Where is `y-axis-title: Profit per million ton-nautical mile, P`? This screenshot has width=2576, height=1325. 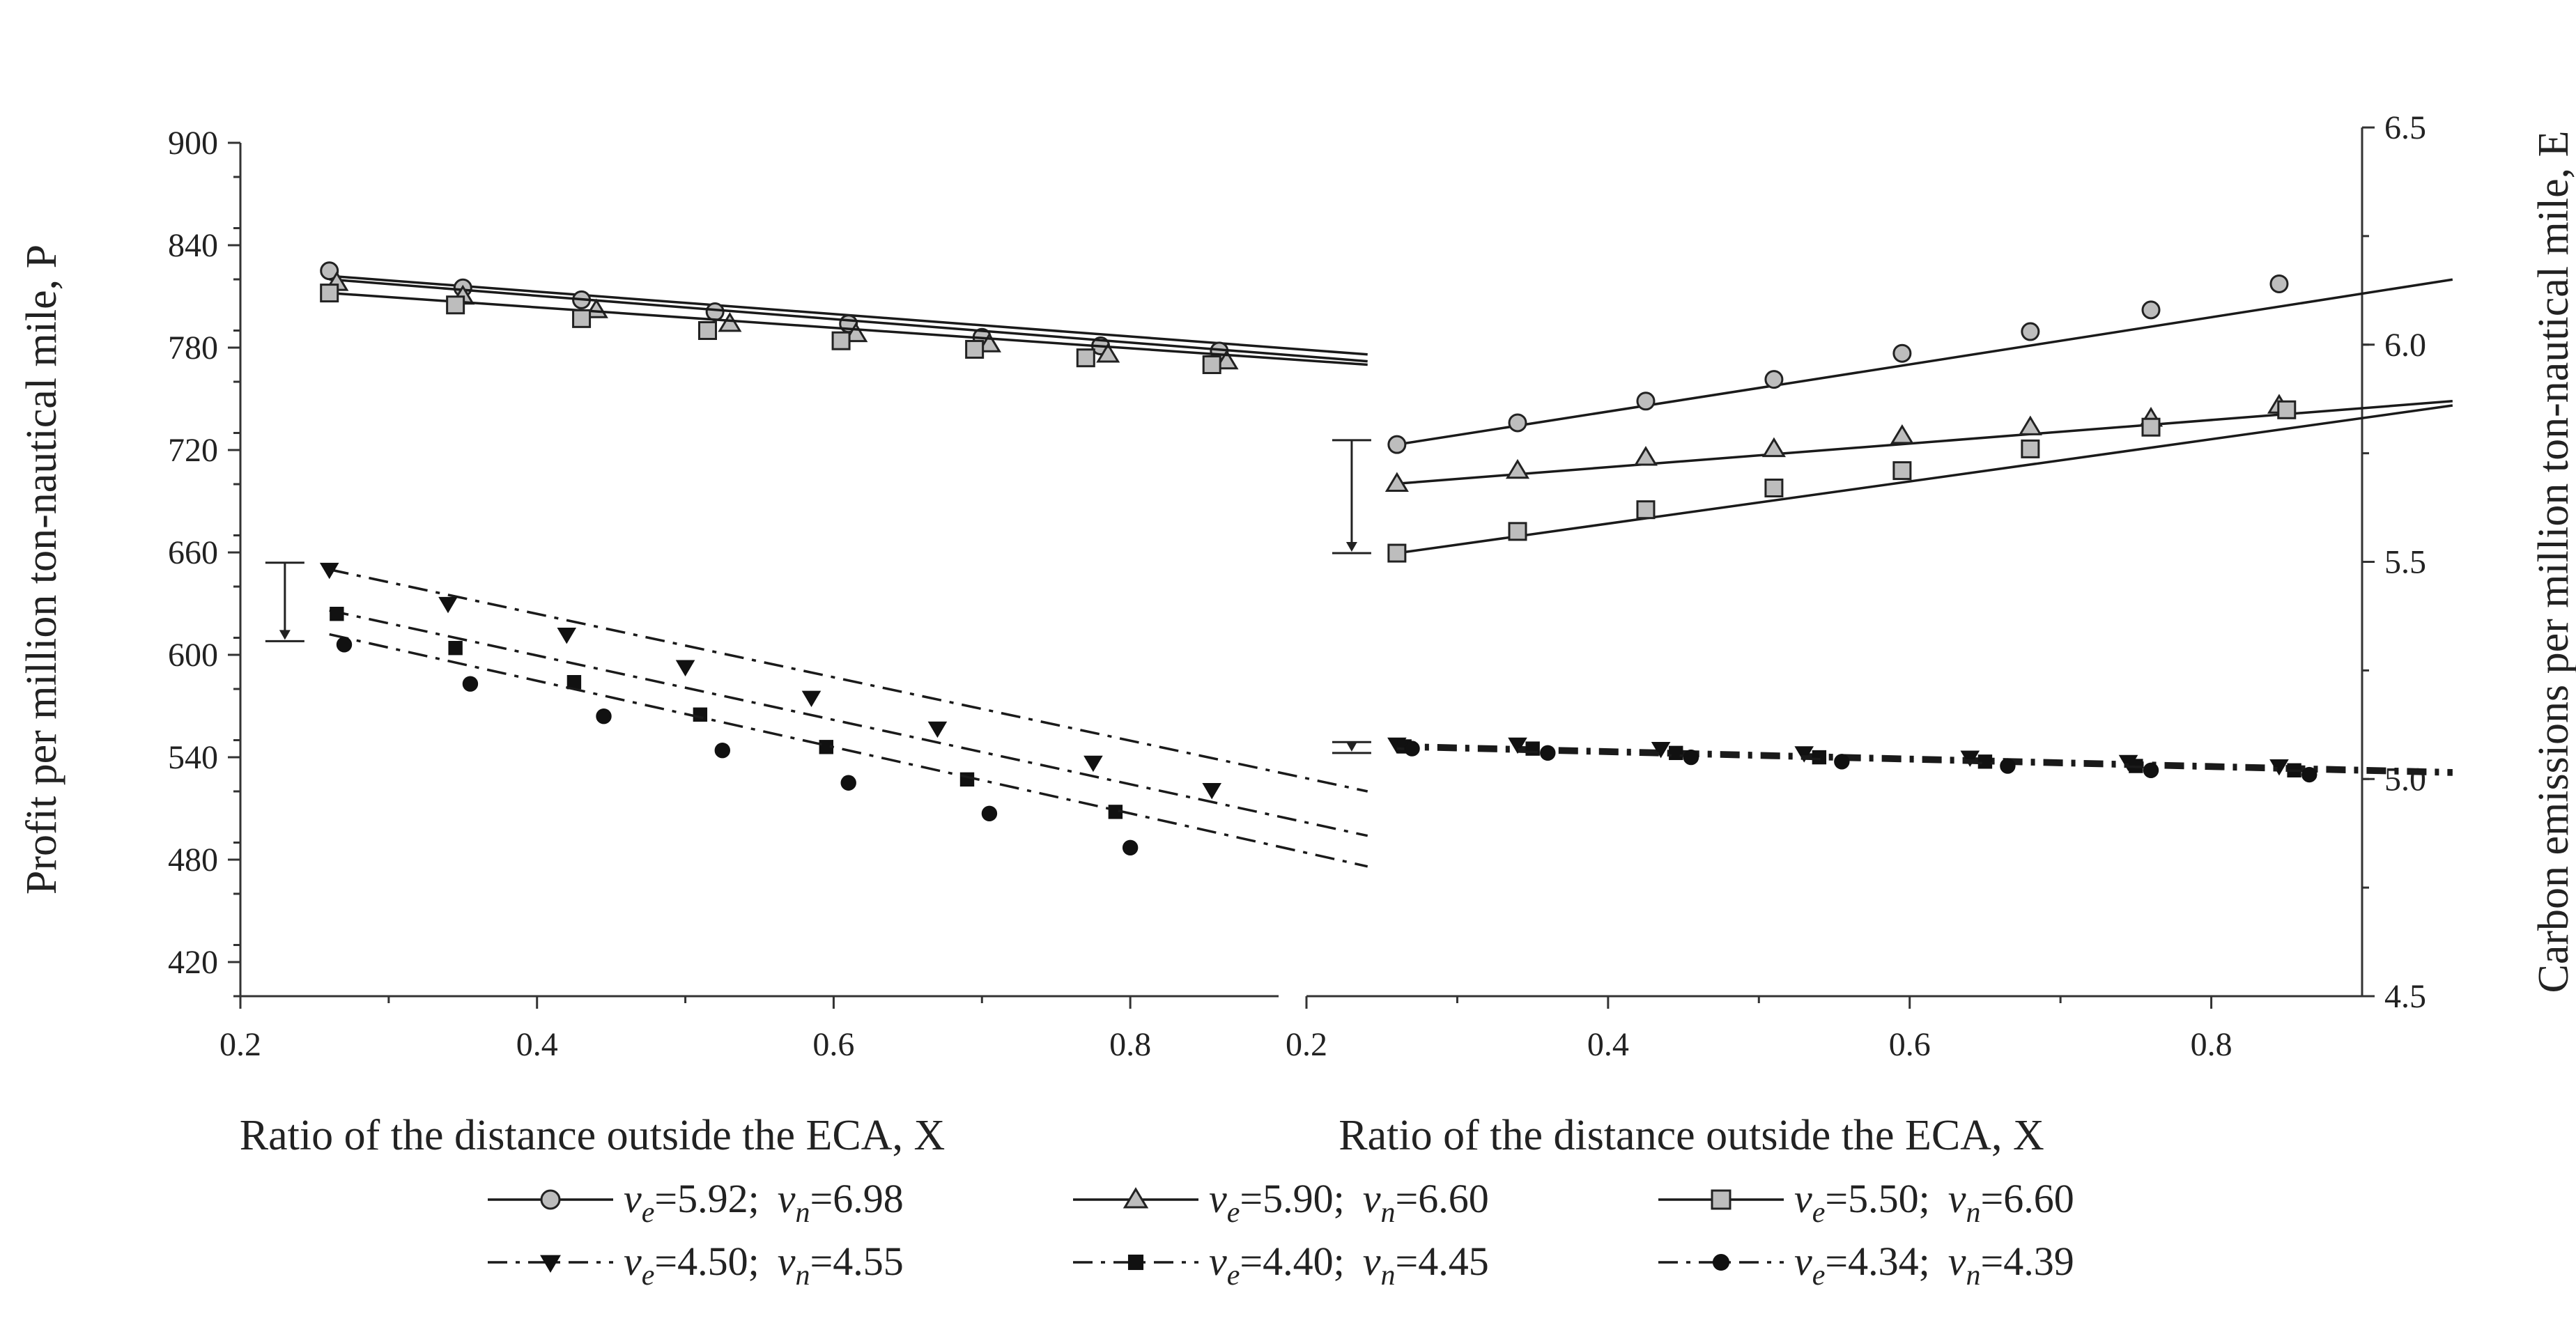
y-axis-title: Profit per million ton-nautical mile, P is located at coordinates (41, 570).